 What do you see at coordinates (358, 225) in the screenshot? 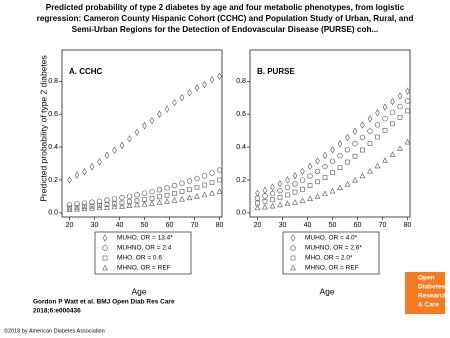
I see `x-tick-label: 60` at bounding box center [358, 225].